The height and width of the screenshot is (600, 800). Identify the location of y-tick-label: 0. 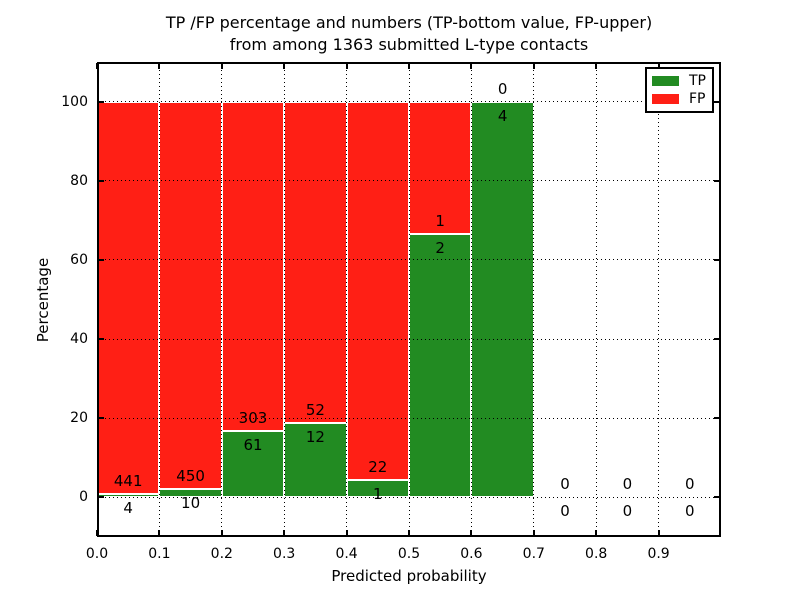
(83, 497).